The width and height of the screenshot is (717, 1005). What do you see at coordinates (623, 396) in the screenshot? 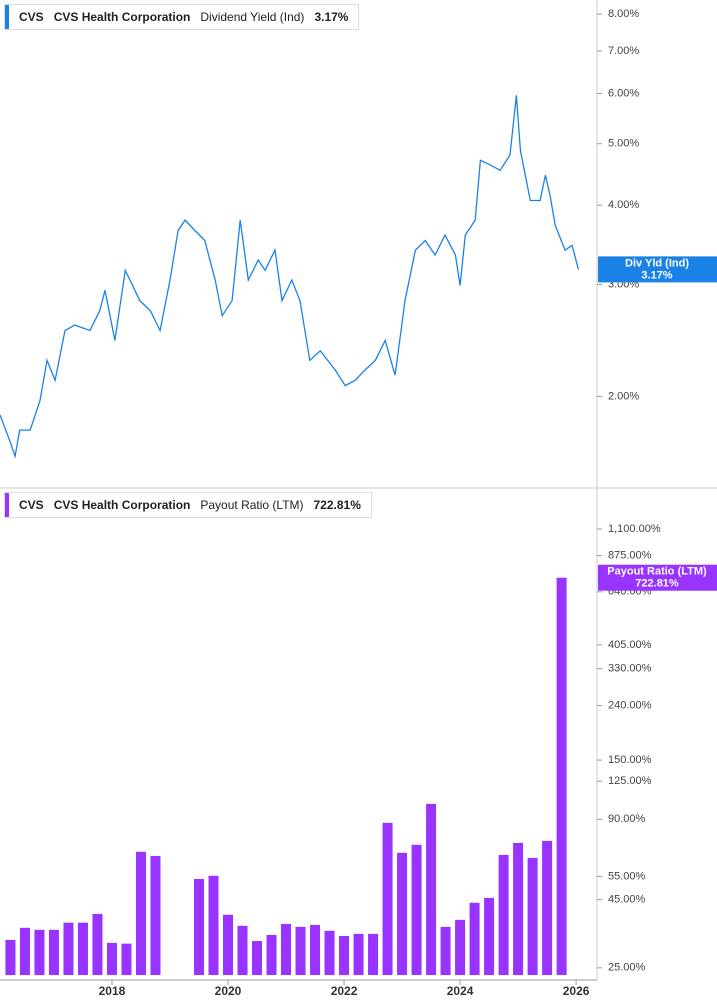
I see `y-tick-label: 2.00%` at bounding box center [623, 396].